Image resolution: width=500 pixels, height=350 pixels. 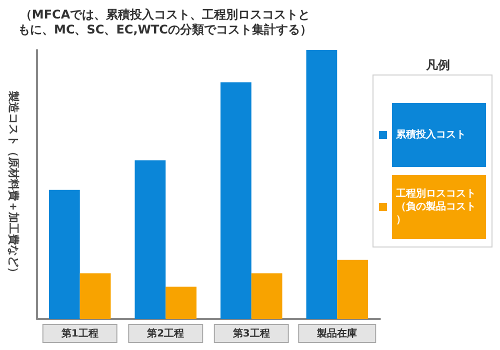 I want to click on x-tick-label: 第3工程, so click(x=251, y=334).